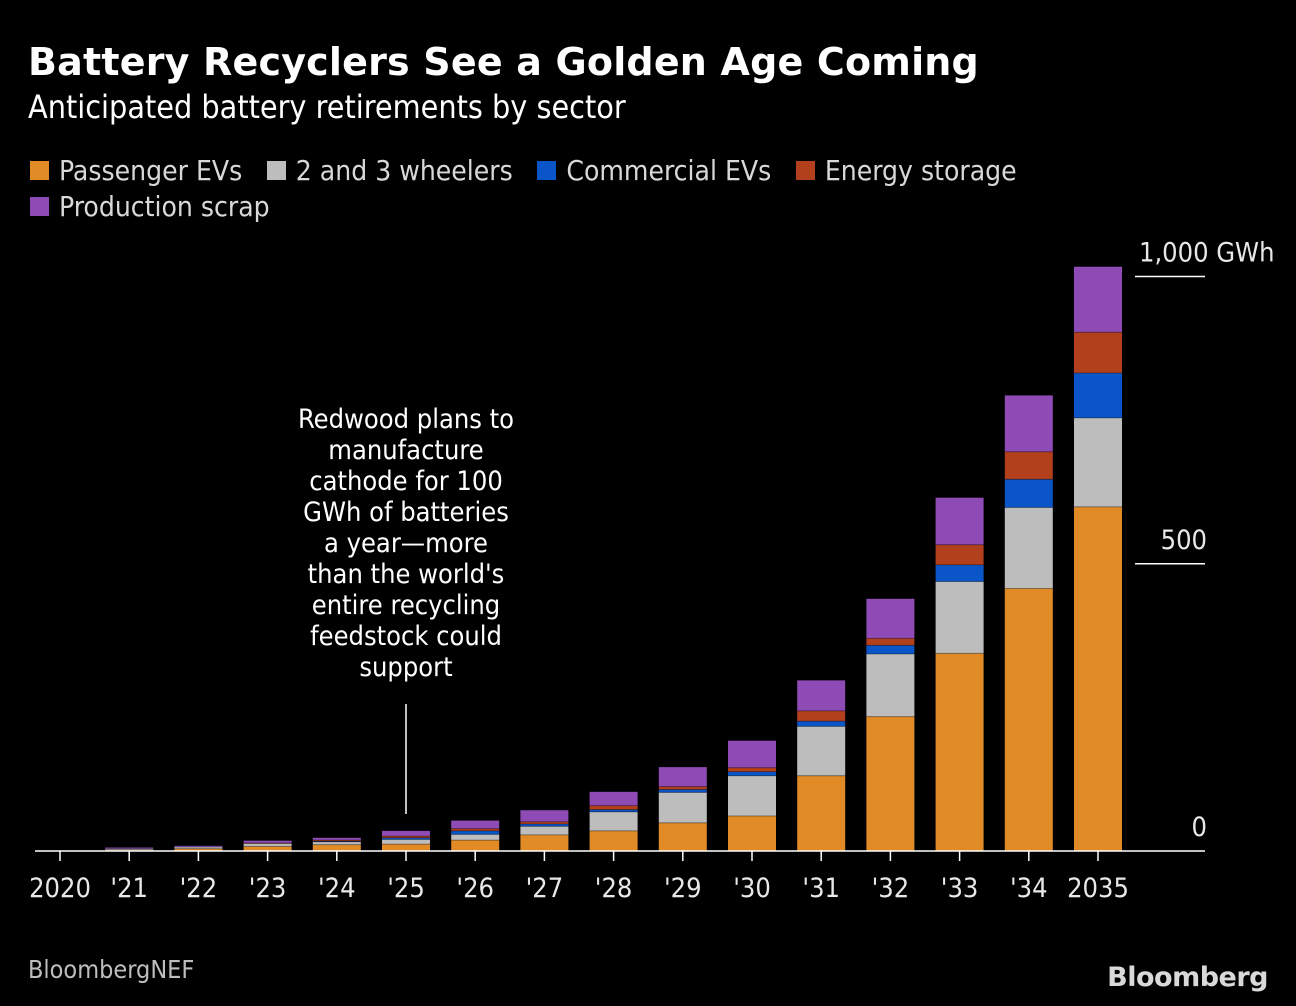 This screenshot has width=1296, height=1006. I want to click on x-tick-label-2020: 2020, so click(60, 888).